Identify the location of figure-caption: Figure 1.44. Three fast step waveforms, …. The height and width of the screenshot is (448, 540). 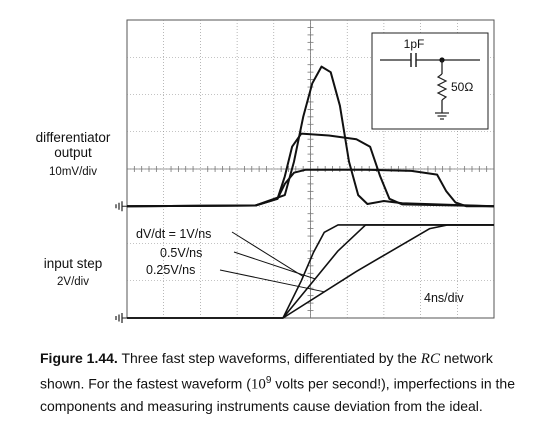
(285, 382).